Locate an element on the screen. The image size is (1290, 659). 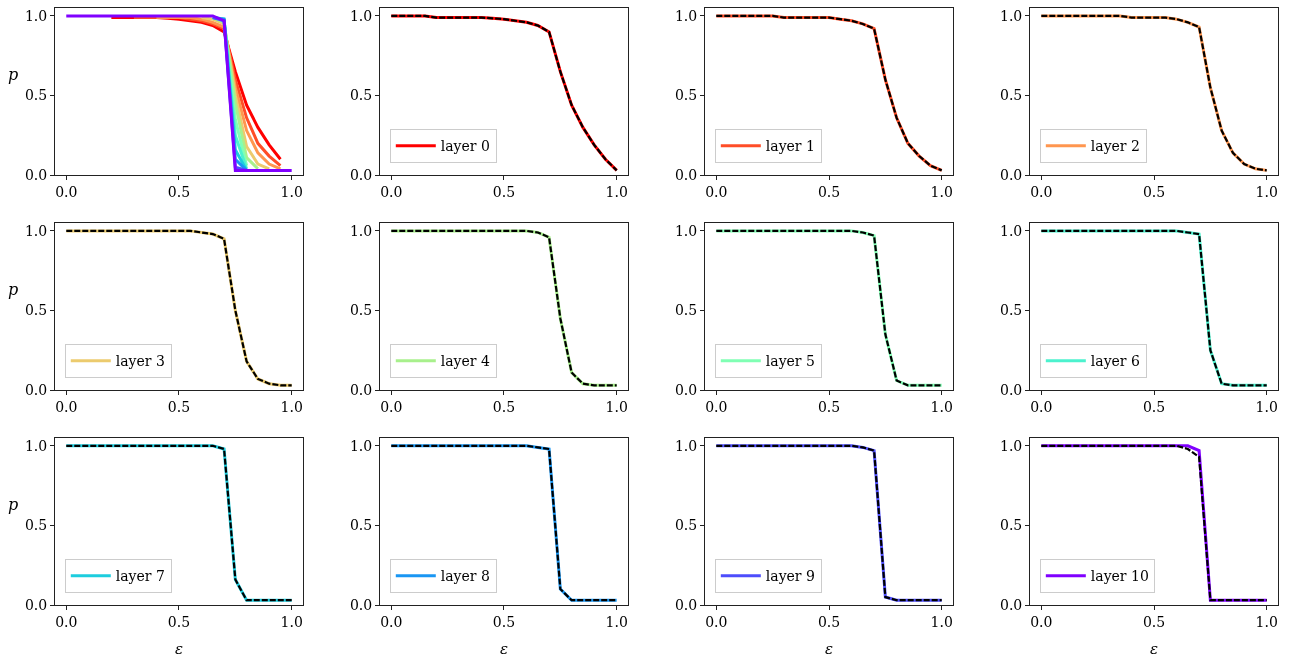
legend-label: layer 9 is located at coordinates (790, 576).